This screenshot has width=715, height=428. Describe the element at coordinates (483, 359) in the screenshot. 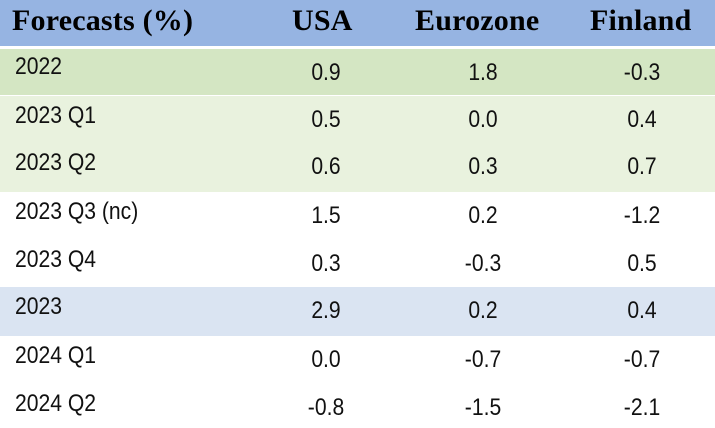

I see `cell-eurozone: -0.7` at that location.